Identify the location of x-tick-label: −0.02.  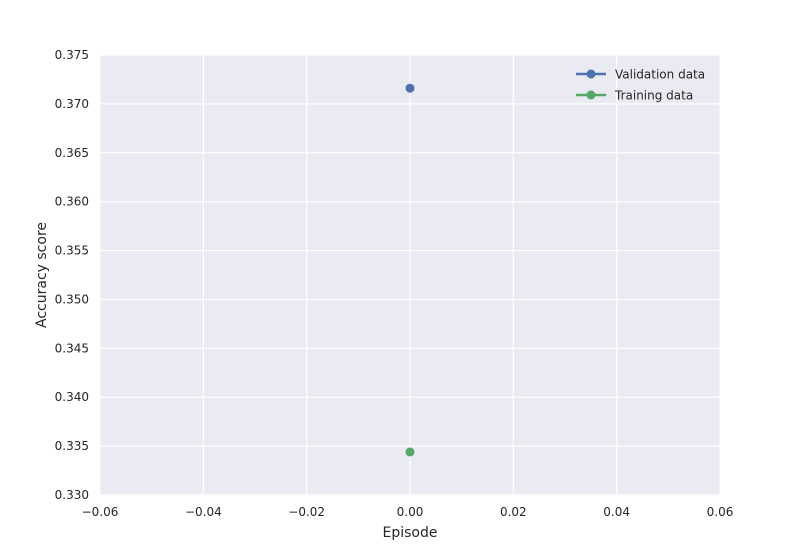
(306, 512).